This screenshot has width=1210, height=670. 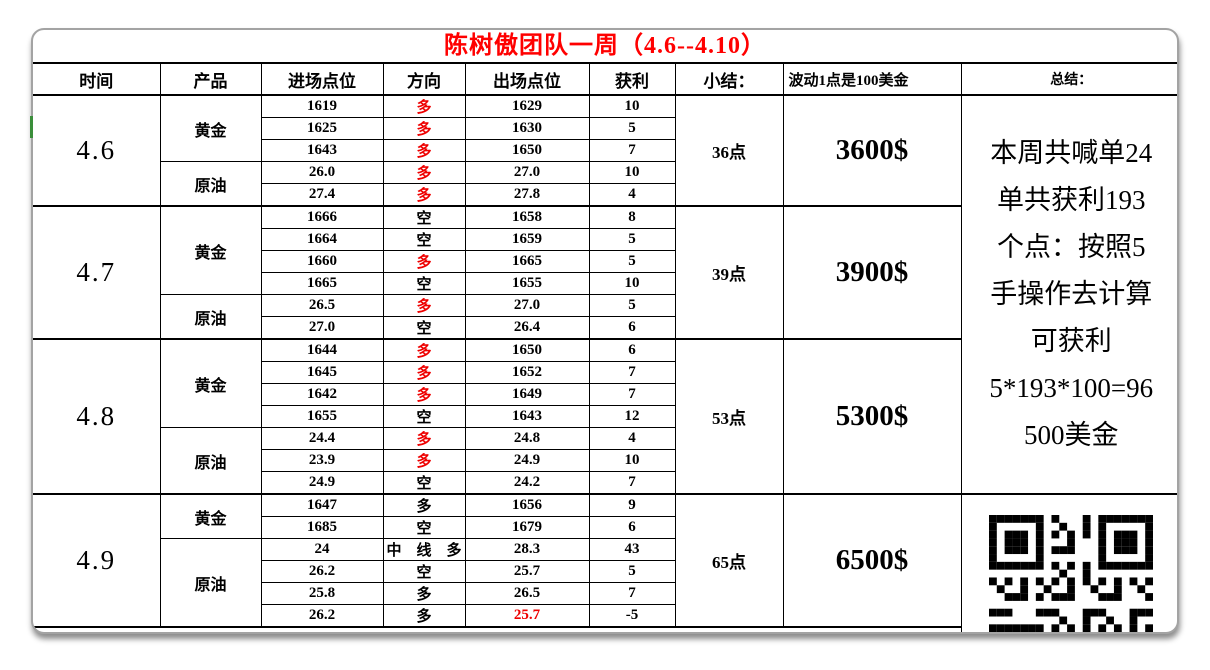 What do you see at coordinates (729, 272) in the screenshot?
I see `points-cell: 39点` at bounding box center [729, 272].